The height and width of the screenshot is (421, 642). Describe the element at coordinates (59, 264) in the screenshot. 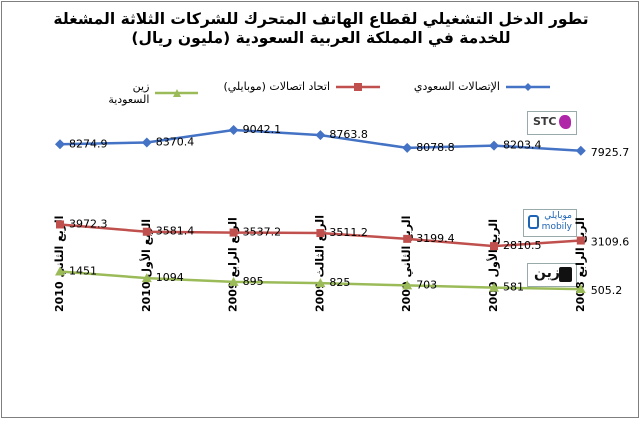

I see `x-tick-label: الربع الثاني 2010` at that location.